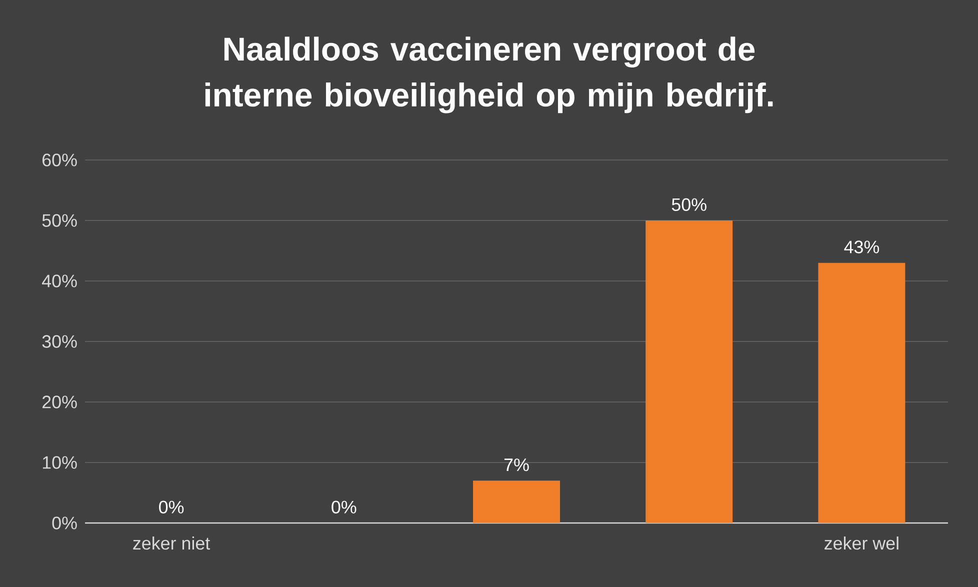 The width and height of the screenshot is (978, 587). Describe the element at coordinates (862, 247) in the screenshot. I see `data-label: 43%` at that location.